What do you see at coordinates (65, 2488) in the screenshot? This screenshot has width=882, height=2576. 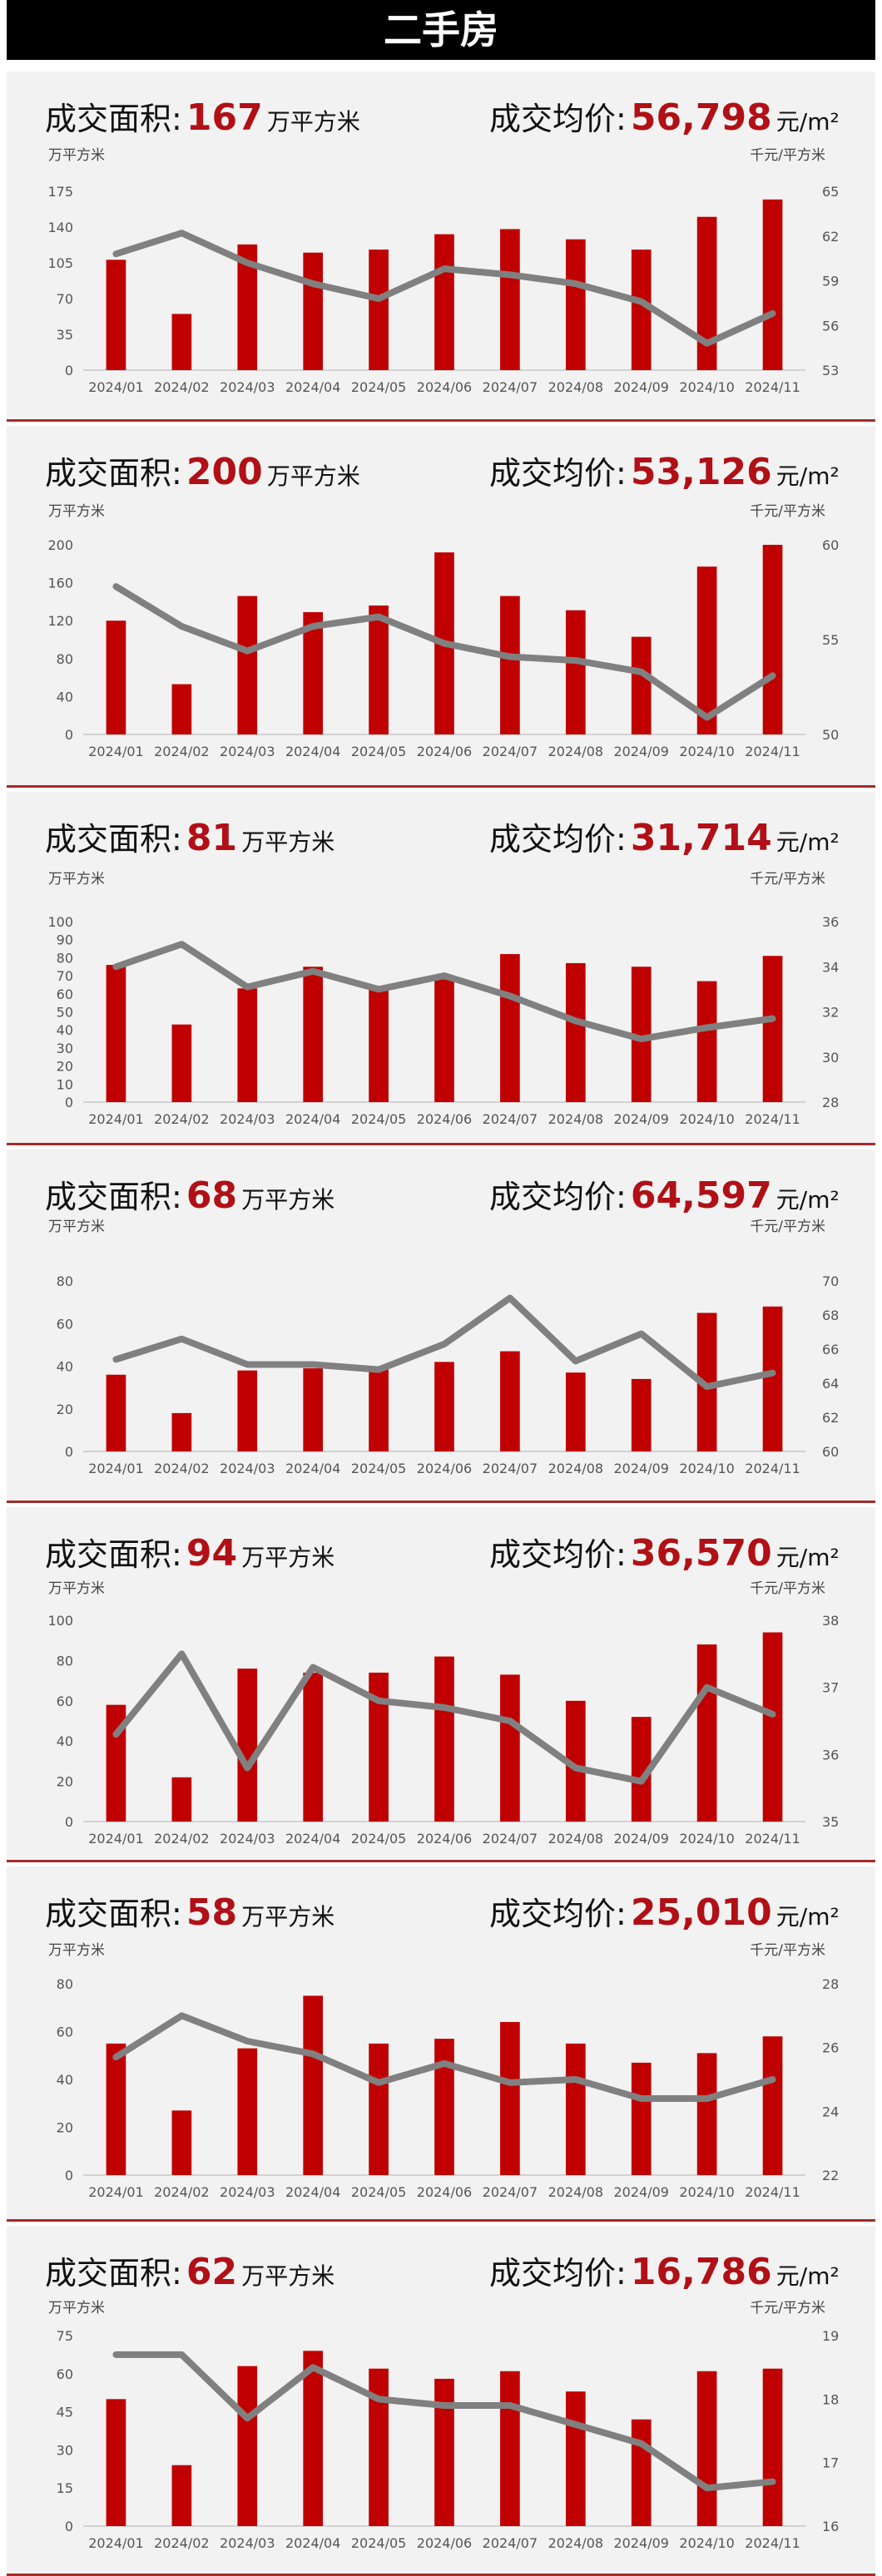 I see `left-tick-label: 15` at bounding box center [65, 2488].